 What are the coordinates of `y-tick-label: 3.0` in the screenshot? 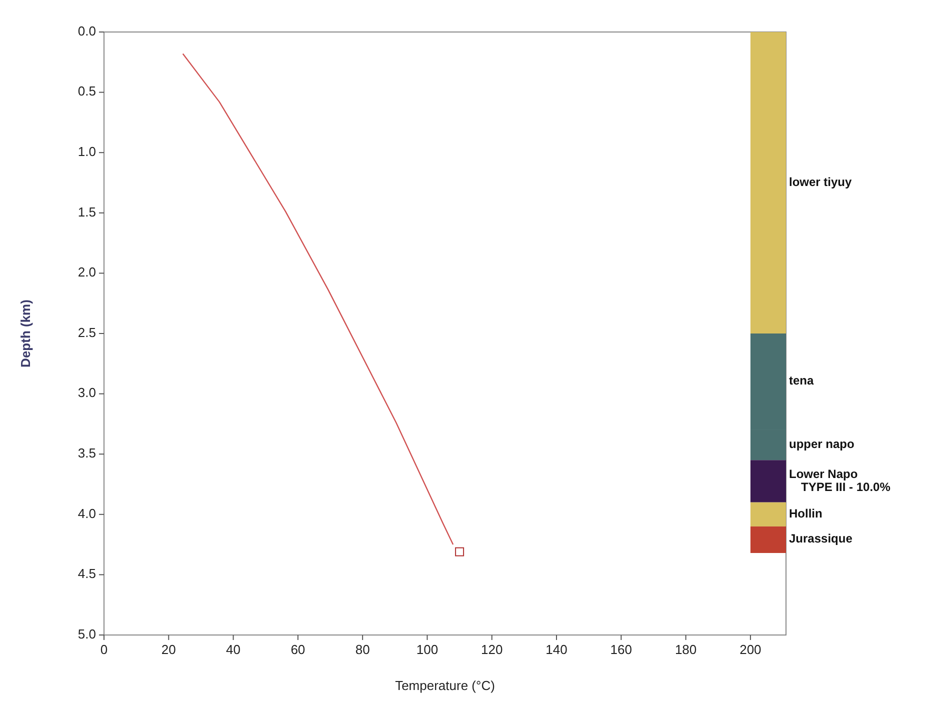 It's located at (87, 392).